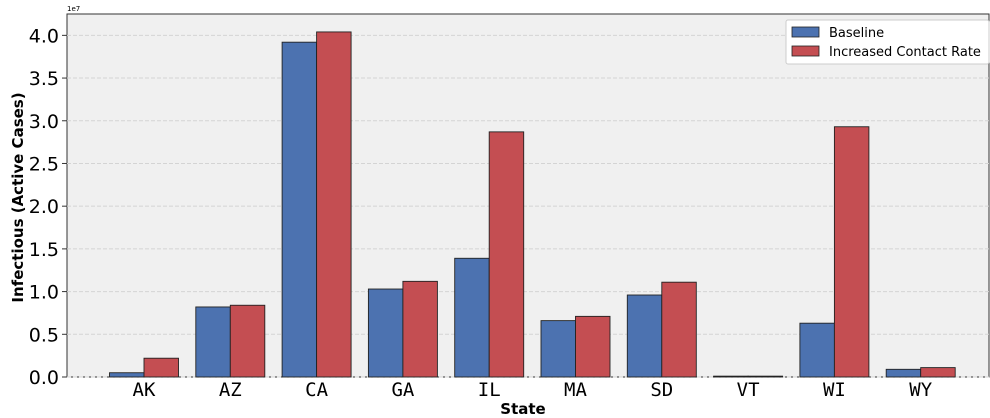 The width and height of the screenshot is (990, 418). I want to click on bar-az-increased-contact-rate, so click(247, 341).